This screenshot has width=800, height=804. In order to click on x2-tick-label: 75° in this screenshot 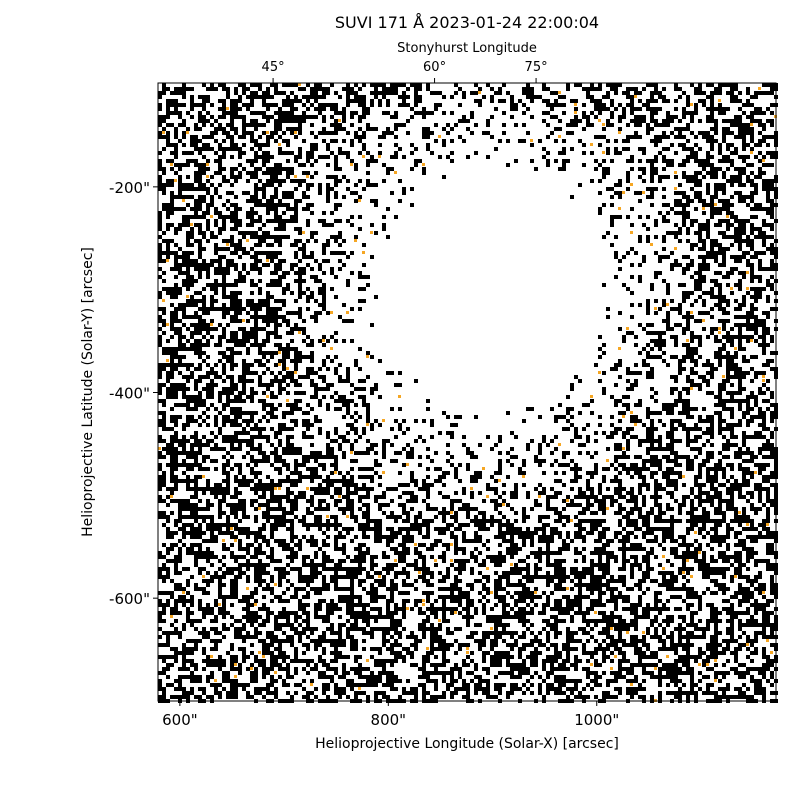, I will do `click(536, 67)`.